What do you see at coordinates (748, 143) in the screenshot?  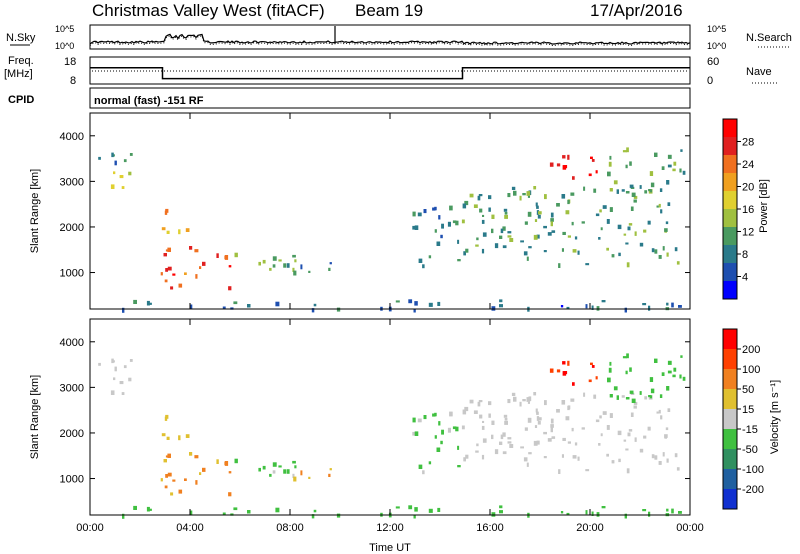 I see `colorbar-tick-label: 28` at bounding box center [748, 143].